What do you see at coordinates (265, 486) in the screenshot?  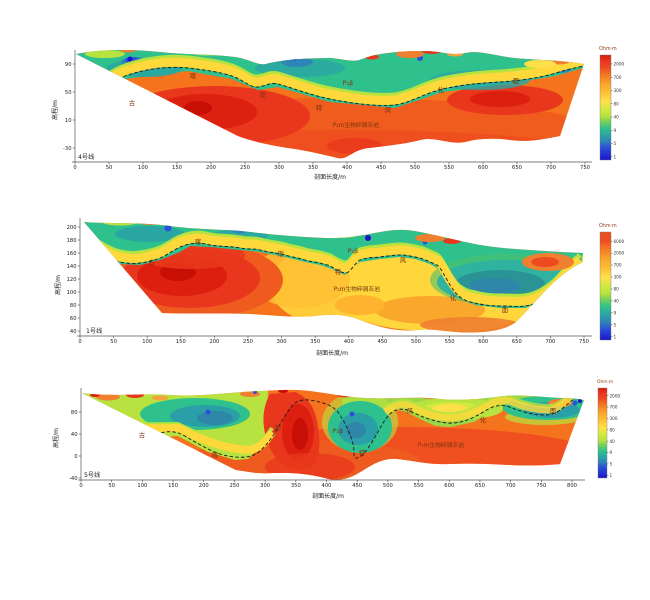 I see `x-tick-label: 300` at bounding box center [265, 486].